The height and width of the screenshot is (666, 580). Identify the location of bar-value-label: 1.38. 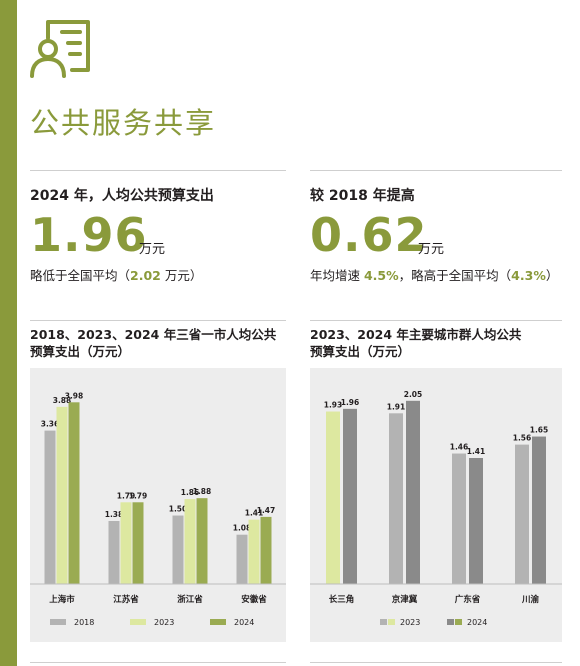
(114, 514).